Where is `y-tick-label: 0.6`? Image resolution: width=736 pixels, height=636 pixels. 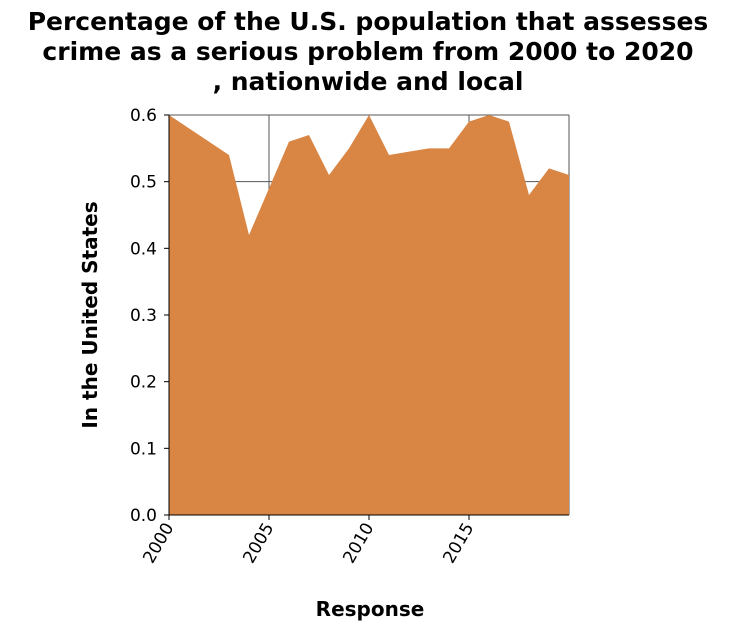
y-tick-label: 0.6 is located at coordinates (143, 116).